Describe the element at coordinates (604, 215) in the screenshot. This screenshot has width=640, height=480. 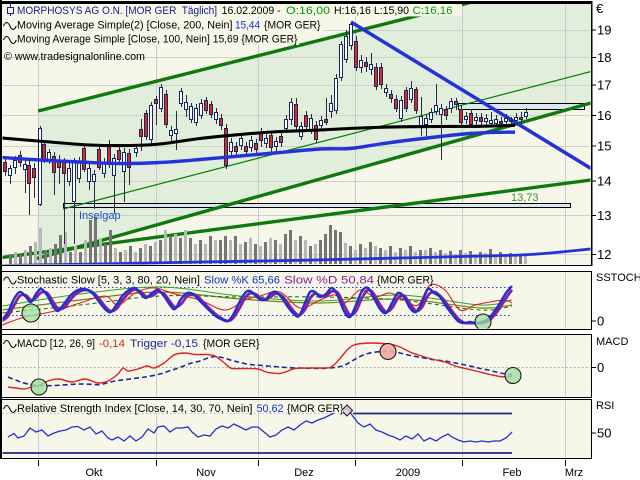
I see `svg-text: 13` at that location.